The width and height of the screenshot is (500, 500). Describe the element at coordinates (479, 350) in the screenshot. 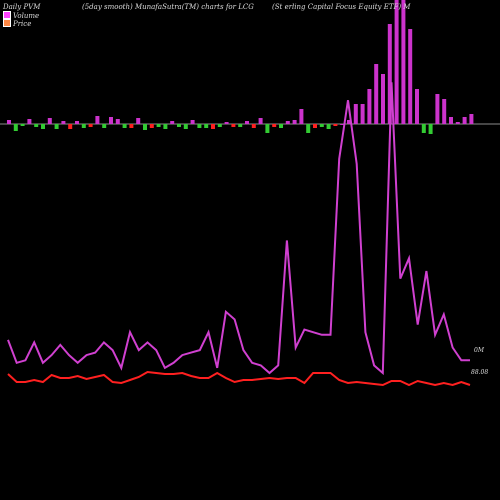

I see `volume-right-label: 0M` at that location.